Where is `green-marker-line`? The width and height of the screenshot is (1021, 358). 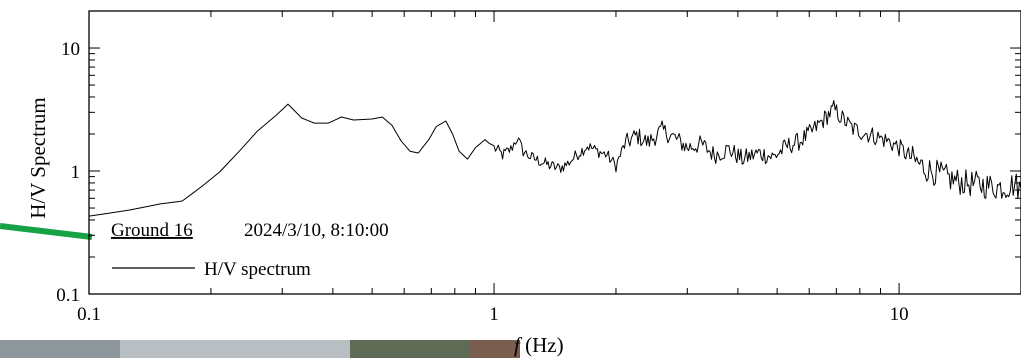
green-marker-line is located at coordinates (46, 231).